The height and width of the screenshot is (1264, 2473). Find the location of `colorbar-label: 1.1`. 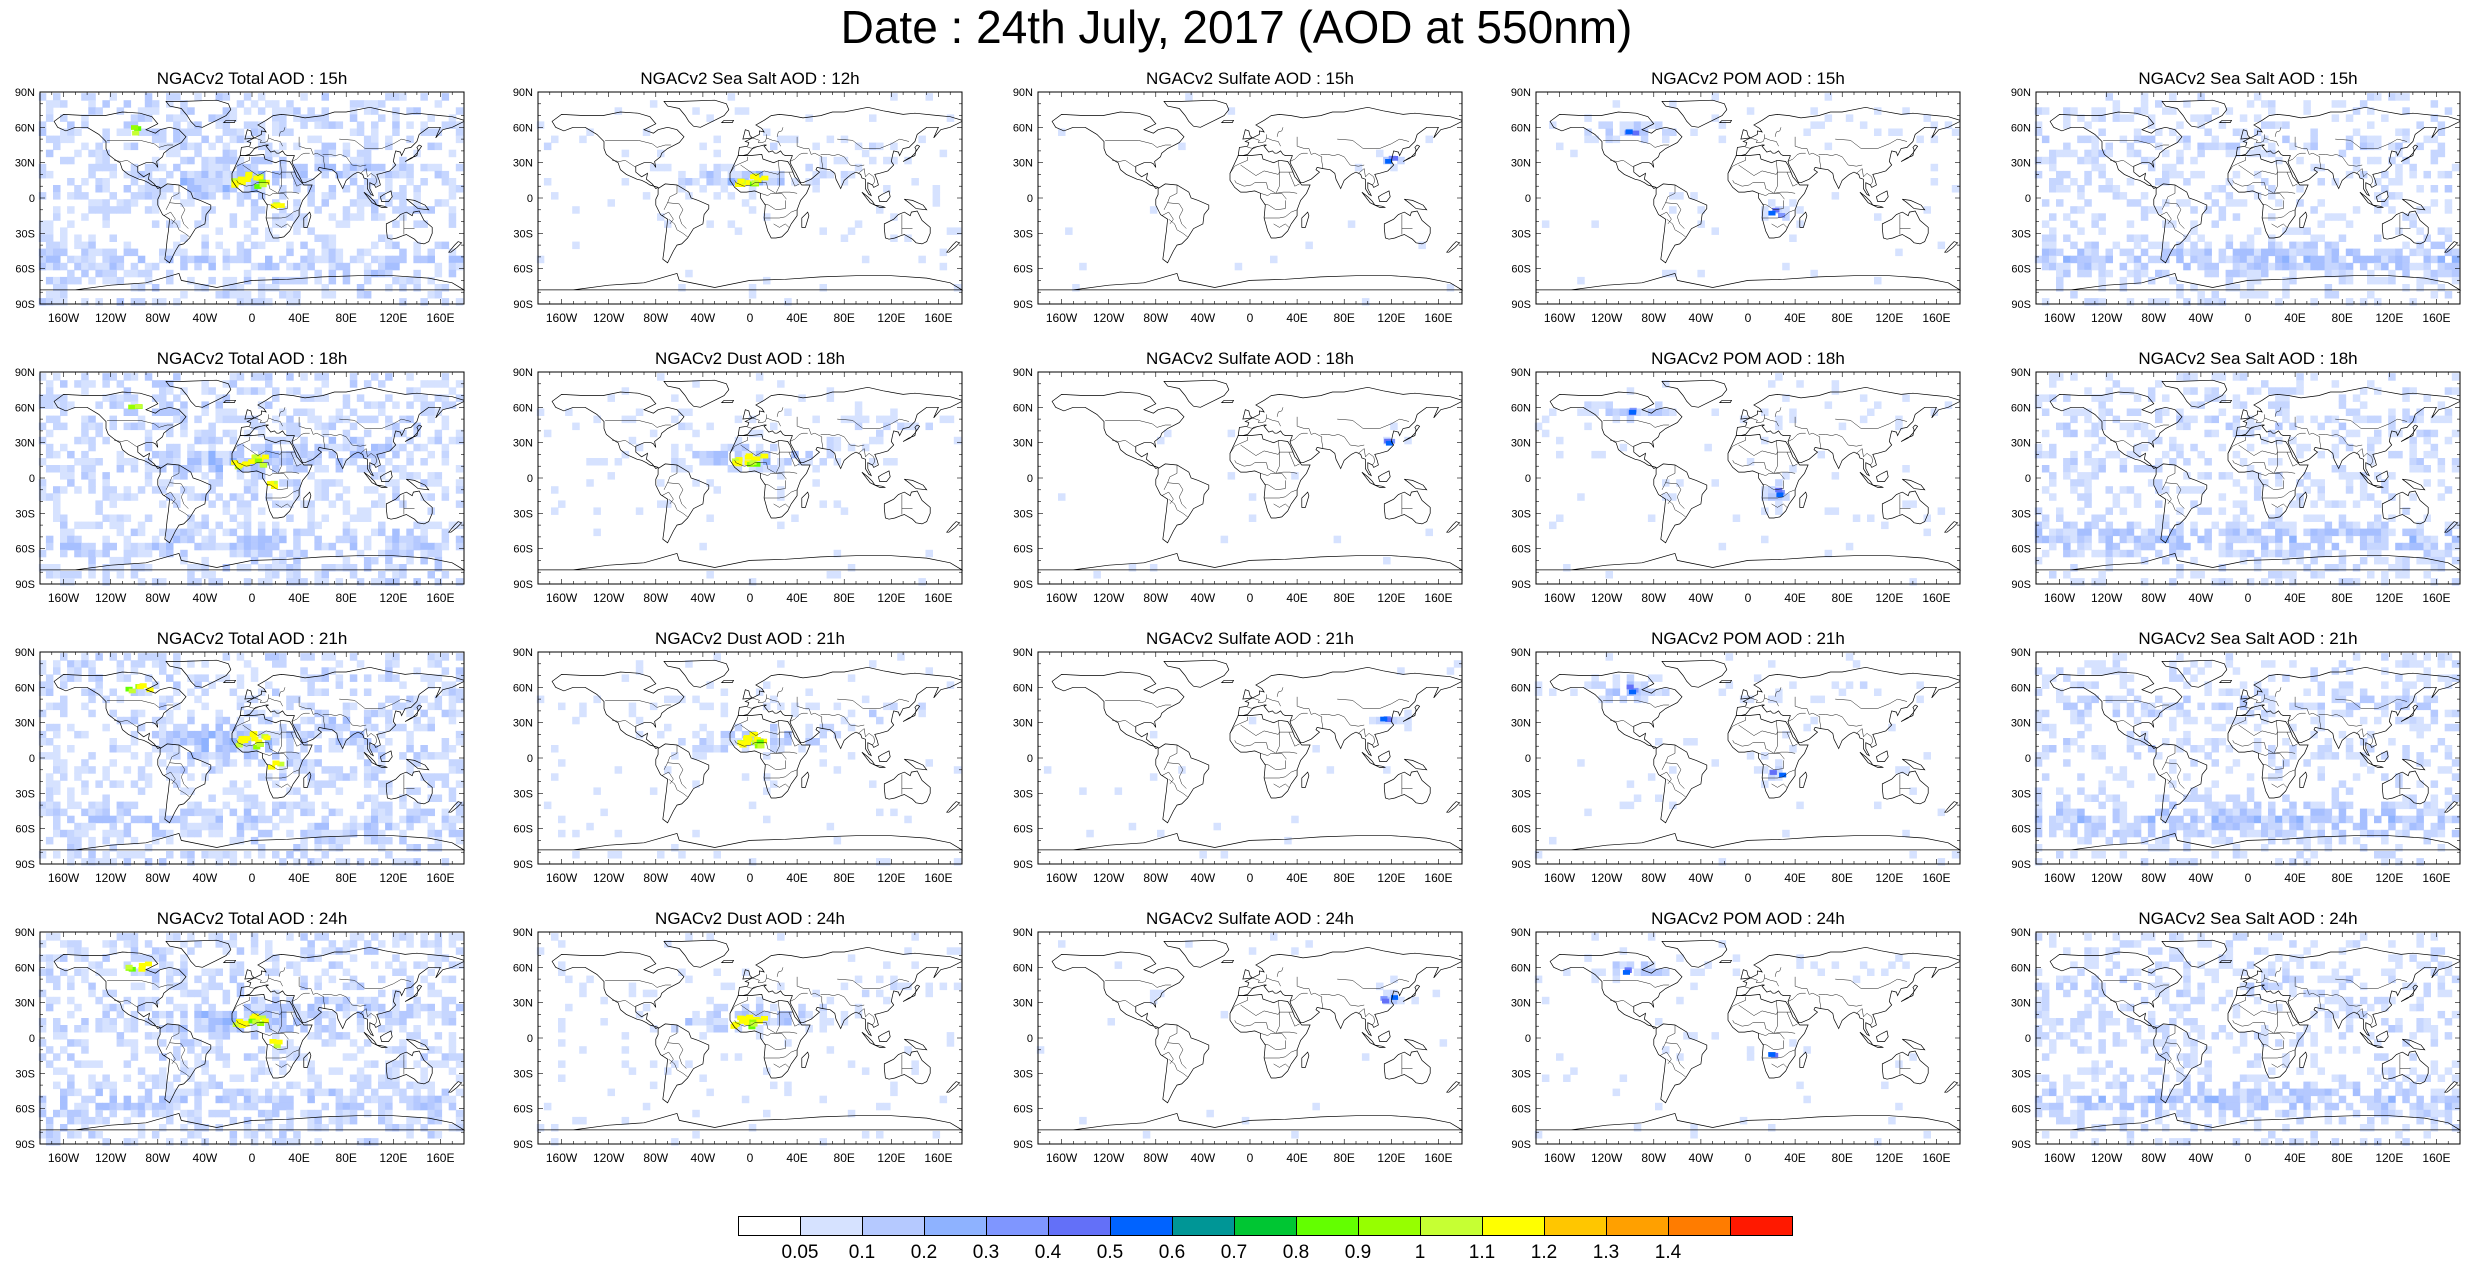

colorbar-label: 1.1 is located at coordinates (1482, 1253).